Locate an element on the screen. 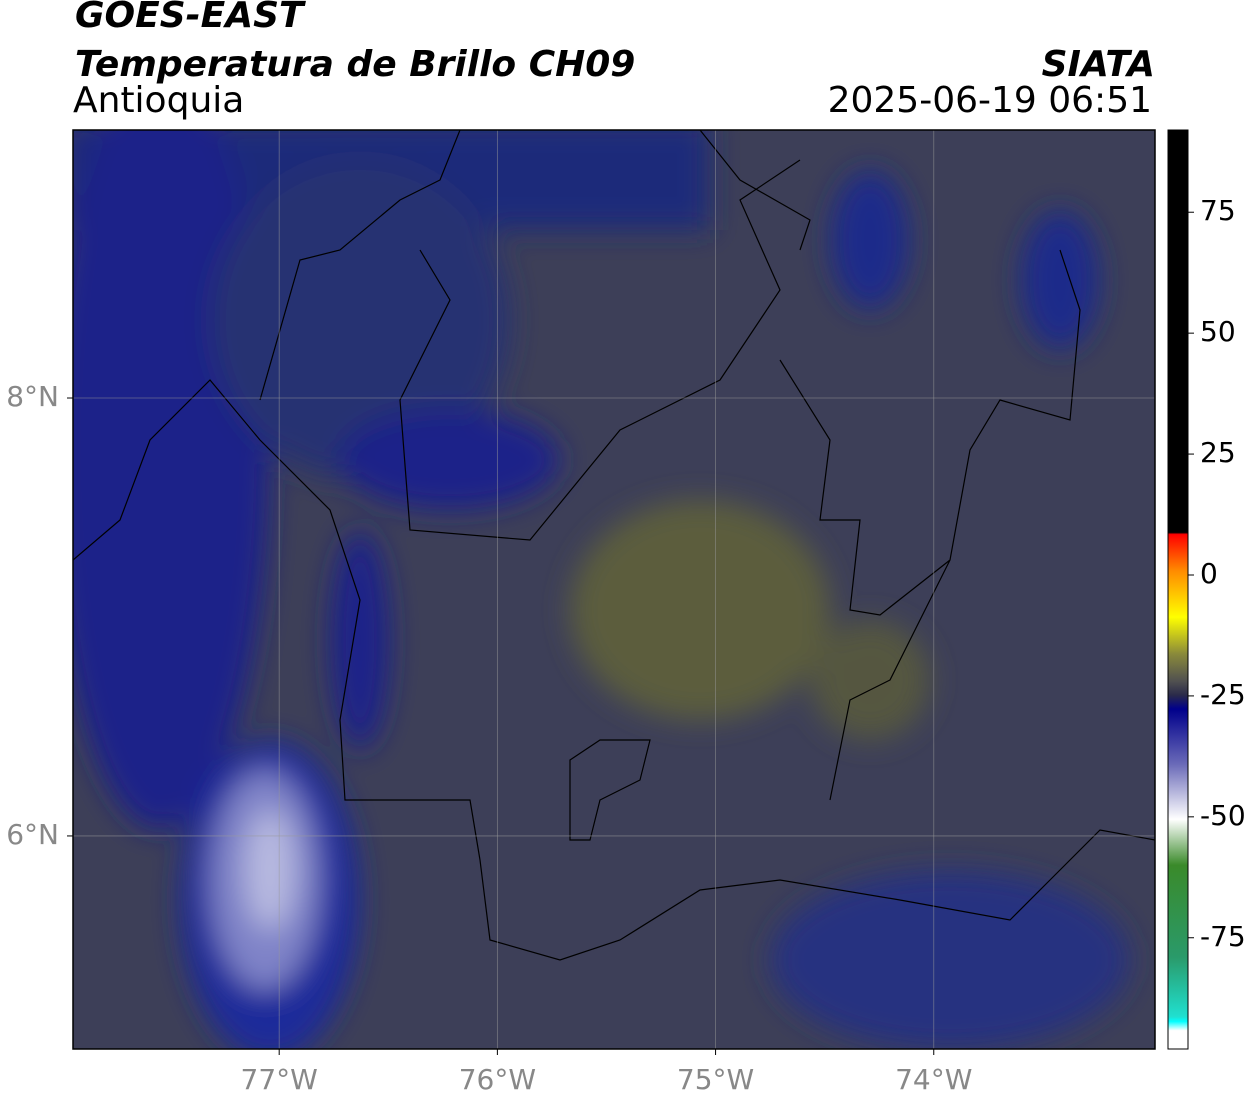 The image size is (1252, 1103). colorbar-tick-label: -50 is located at coordinates (1223, 815).